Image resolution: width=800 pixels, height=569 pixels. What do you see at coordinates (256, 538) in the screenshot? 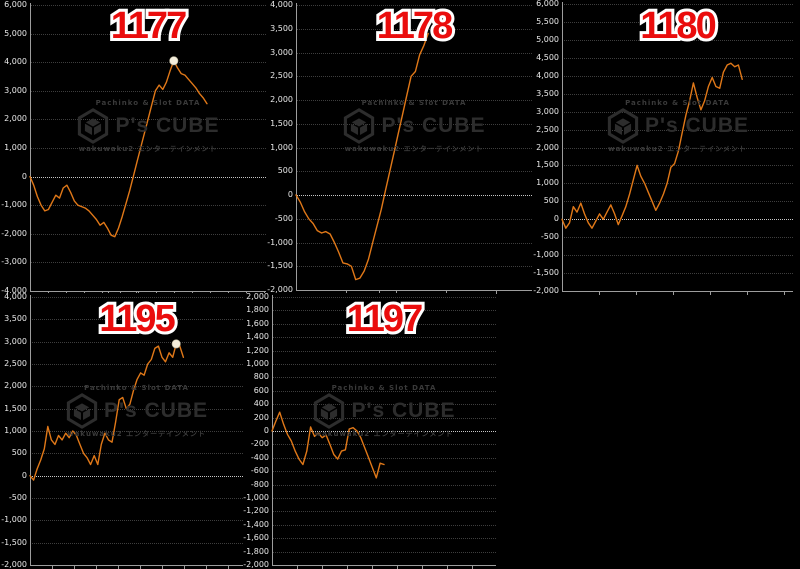
I see `y-axis-label: -1,600` at bounding box center [256, 538].